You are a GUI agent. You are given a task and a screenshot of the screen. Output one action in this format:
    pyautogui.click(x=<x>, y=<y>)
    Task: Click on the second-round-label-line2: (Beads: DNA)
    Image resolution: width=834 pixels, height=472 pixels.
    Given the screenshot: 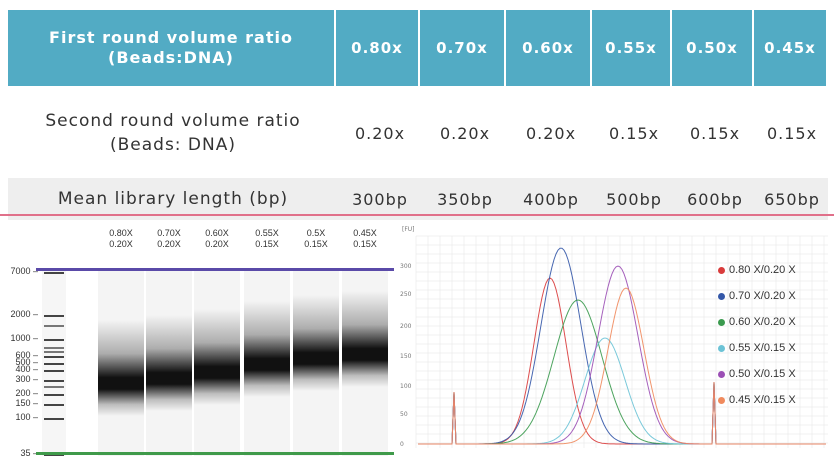 What is the action you would take?
    pyautogui.click(x=173, y=145)
    